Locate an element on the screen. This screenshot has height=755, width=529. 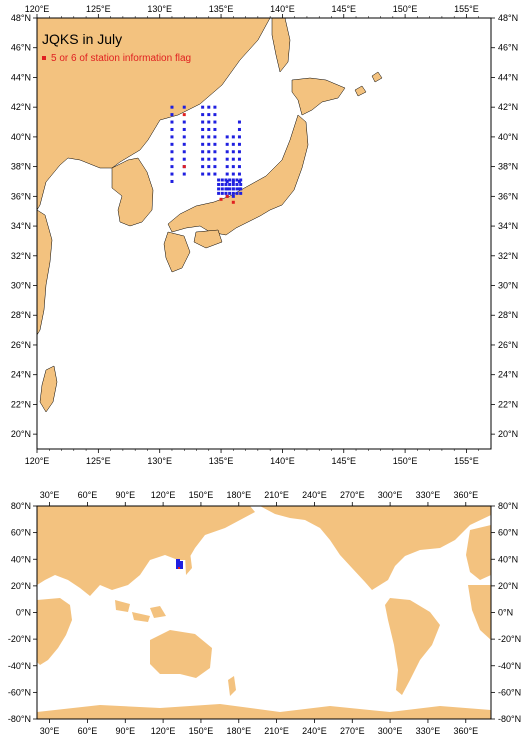
top-map-stations is located at coordinates (206, 154).